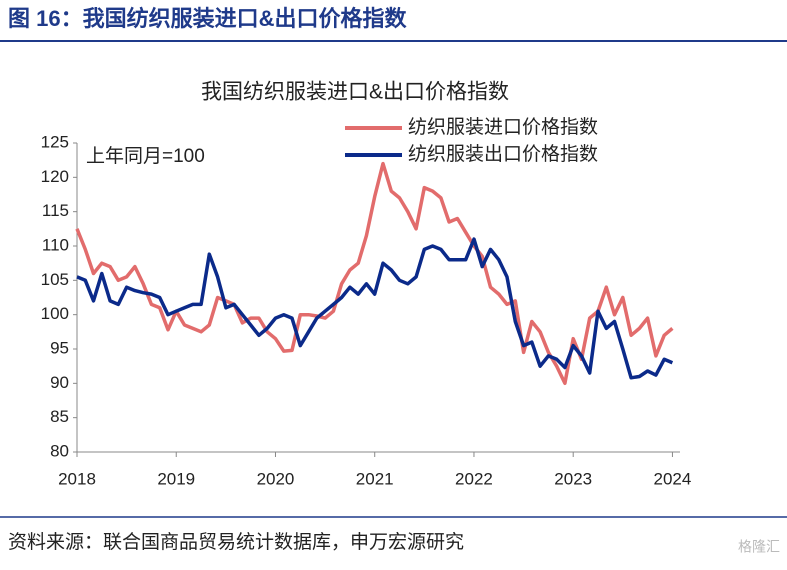  What do you see at coordinates (375, 478) in the screenshot?
I see `x-tick-label: 2021` at bounding box center [375, 478].